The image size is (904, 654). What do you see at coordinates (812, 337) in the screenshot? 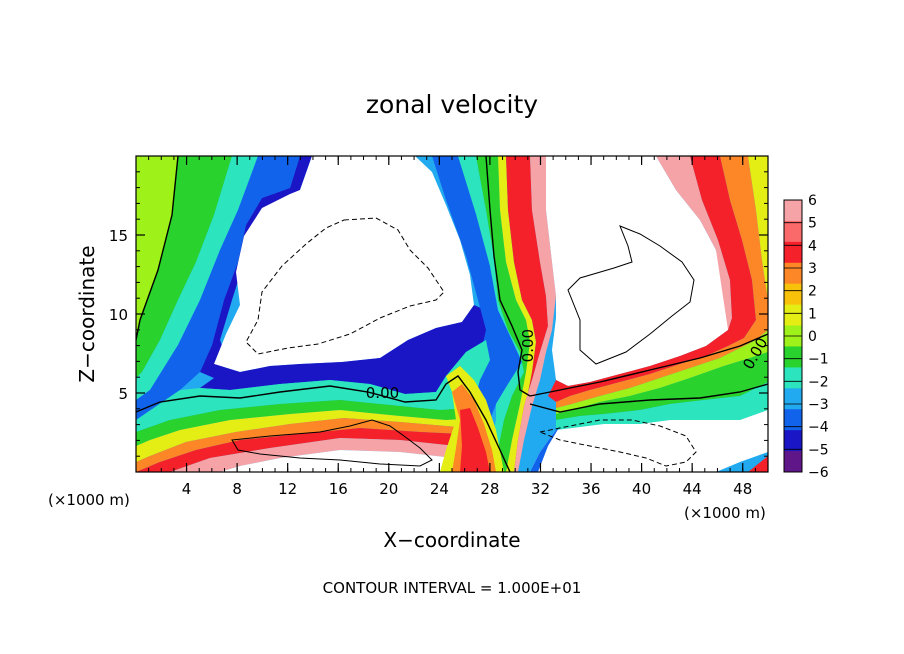
I see `colorbar-label: 0` at bounding box center [812, 337].